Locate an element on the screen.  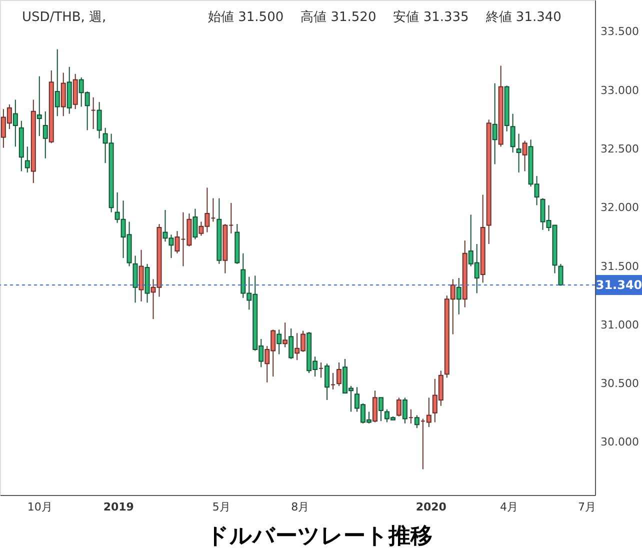
text: ドルバーツレート推移 is located at coordinates (319, 536).